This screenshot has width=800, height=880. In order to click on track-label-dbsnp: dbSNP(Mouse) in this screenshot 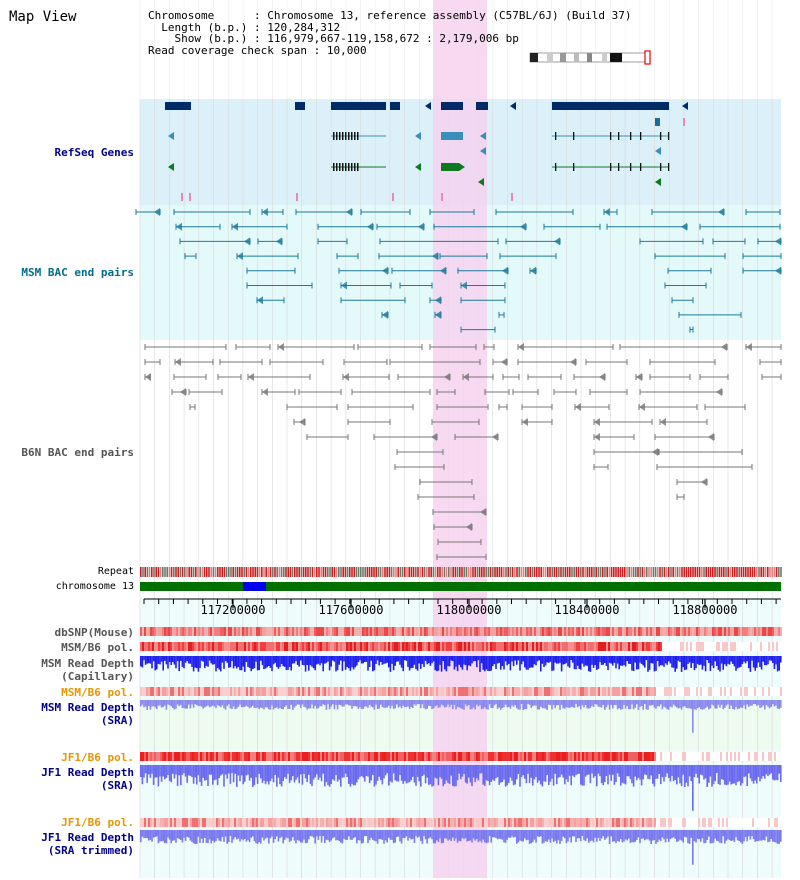, I will do `click(94, 632)`.